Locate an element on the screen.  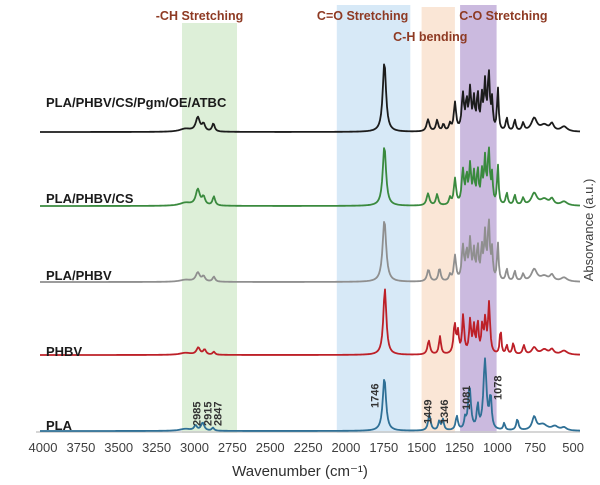
x-tick-label: 1250 is located at coordinates (459, 447).